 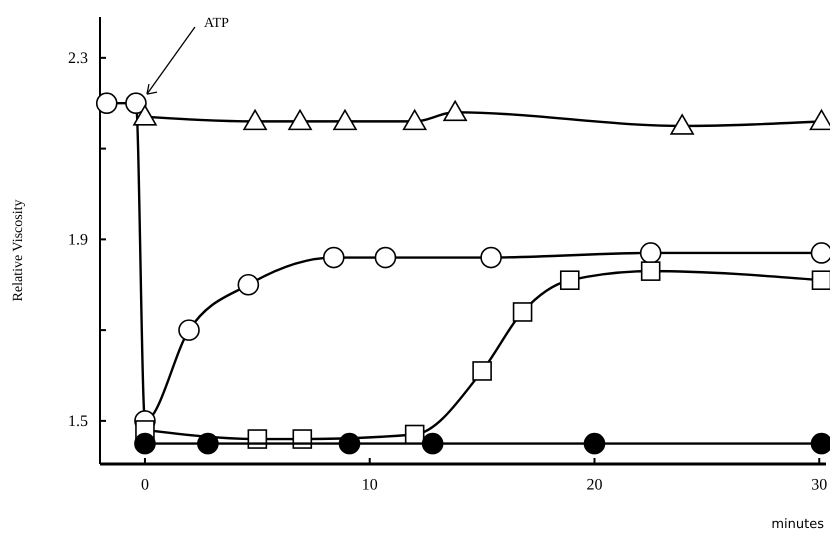 I want to click on x-tick-label: 30, so click(x=819, y=485).